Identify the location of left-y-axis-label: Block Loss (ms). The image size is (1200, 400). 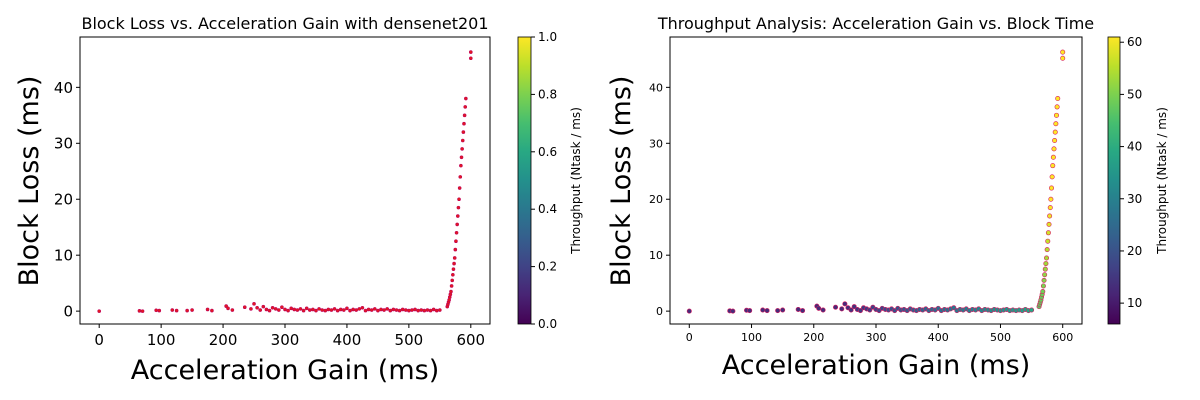
(29, 181).